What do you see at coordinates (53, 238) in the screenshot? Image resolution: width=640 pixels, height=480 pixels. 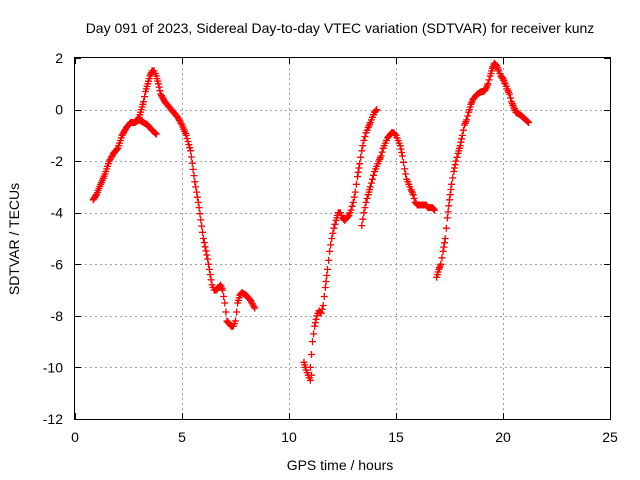 I see `y-tick-labels: -12 -10 -8 -6 -4 -2 0 2` at bounding box center [53, 238].